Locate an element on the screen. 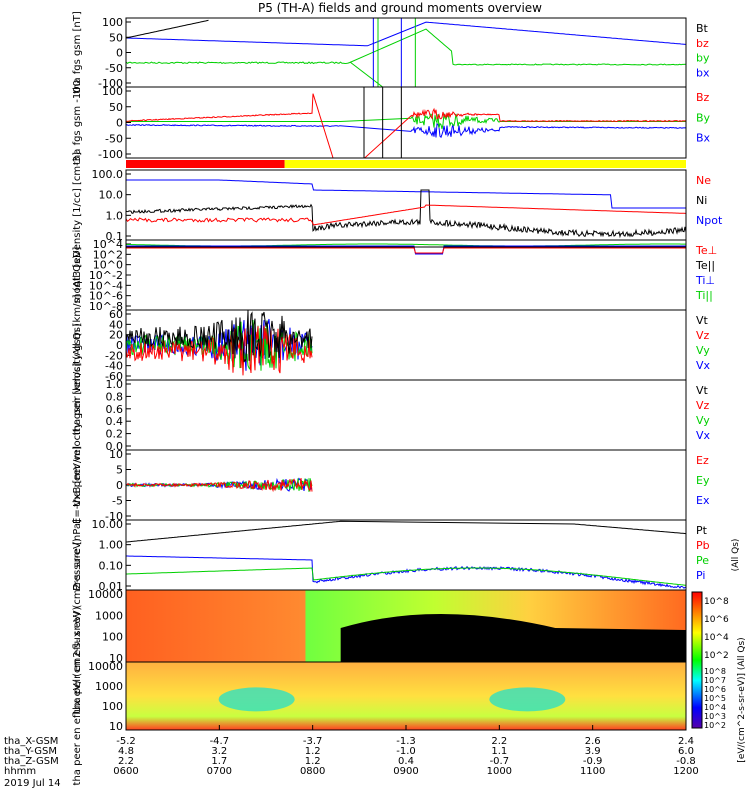  xaxis-value-2-0: 2.2 is located at coordinates (126, 761).